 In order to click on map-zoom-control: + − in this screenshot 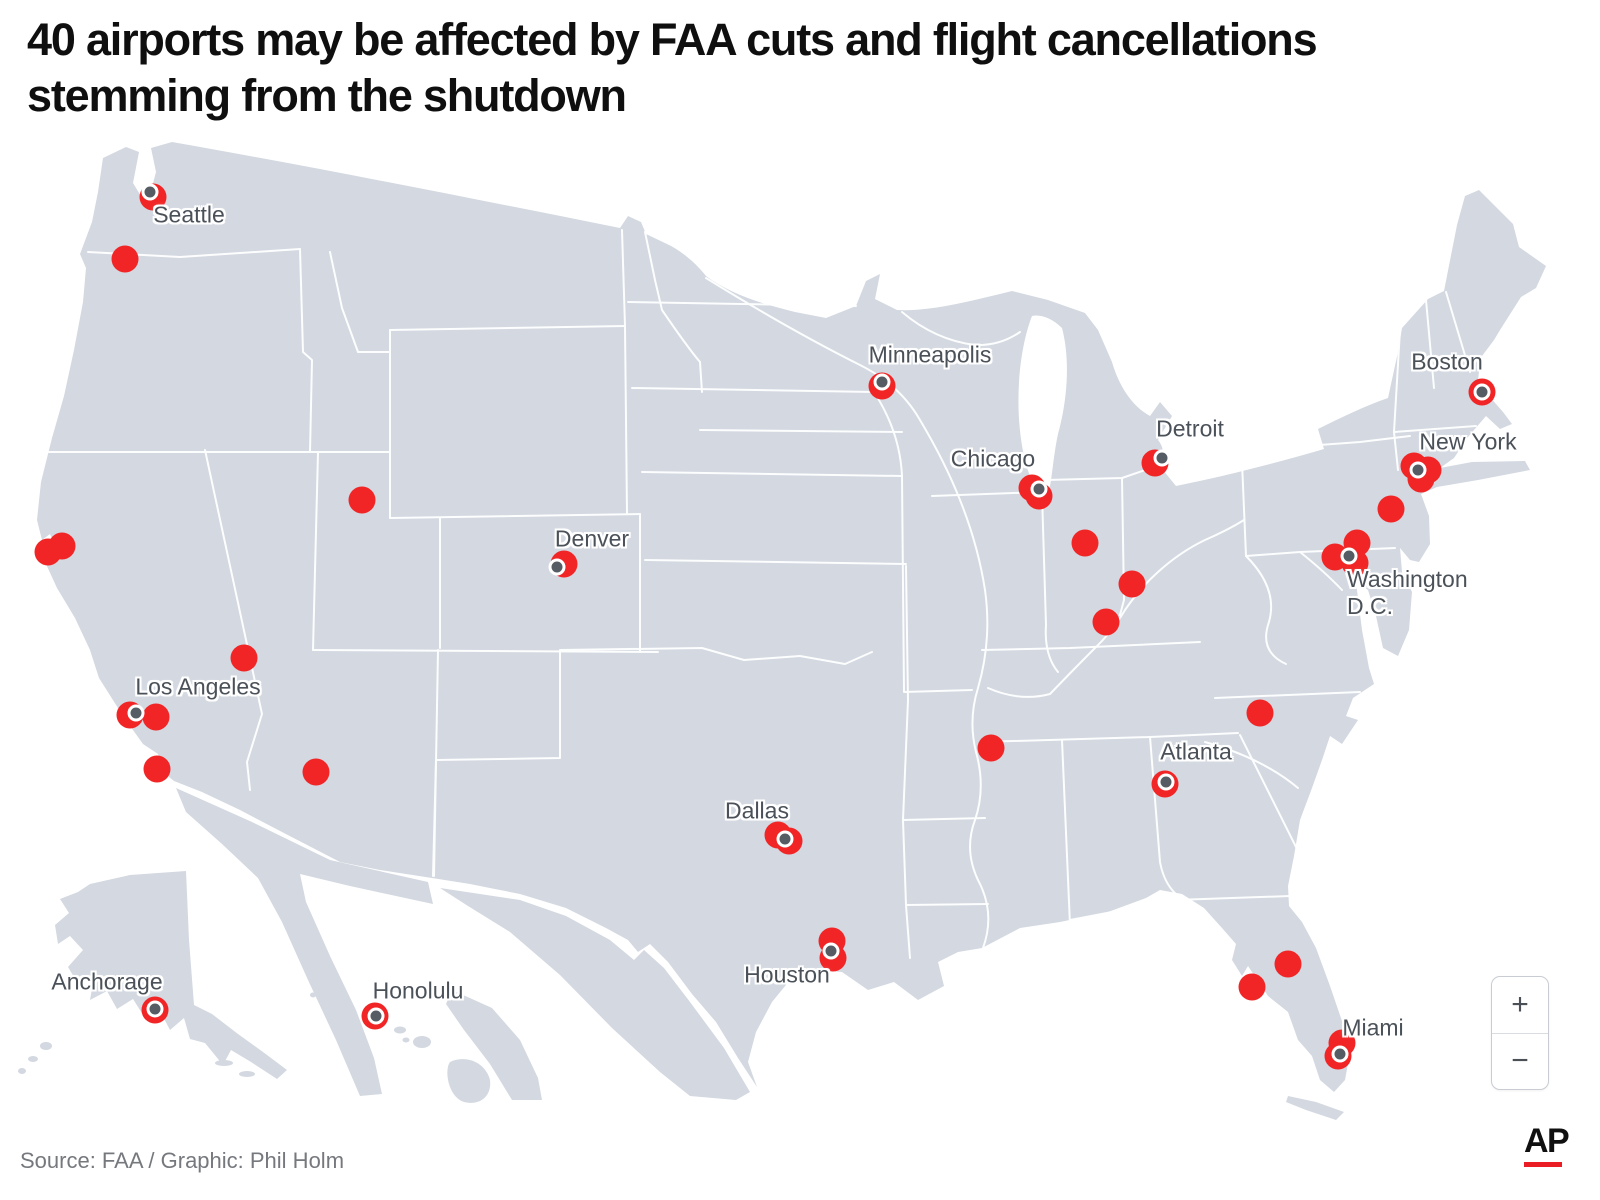, I will do `click(1520, 1033)`.